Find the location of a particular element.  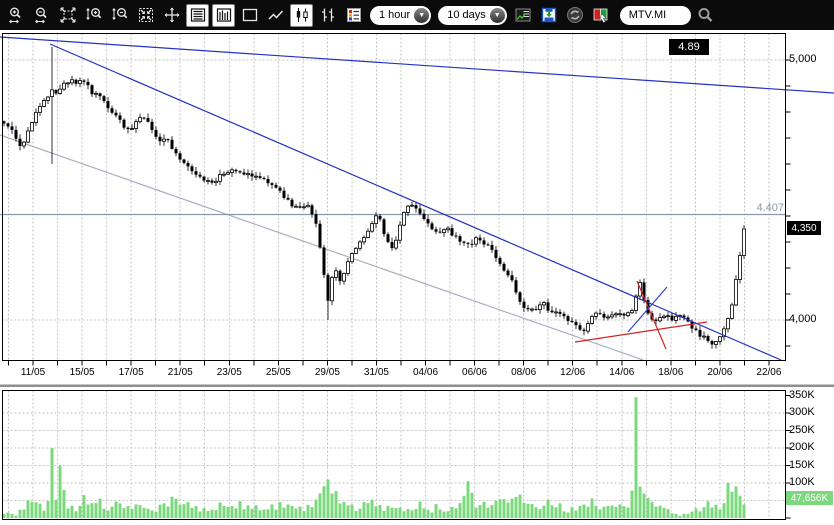

red-ascending-line is located at coordinates (641, 332).